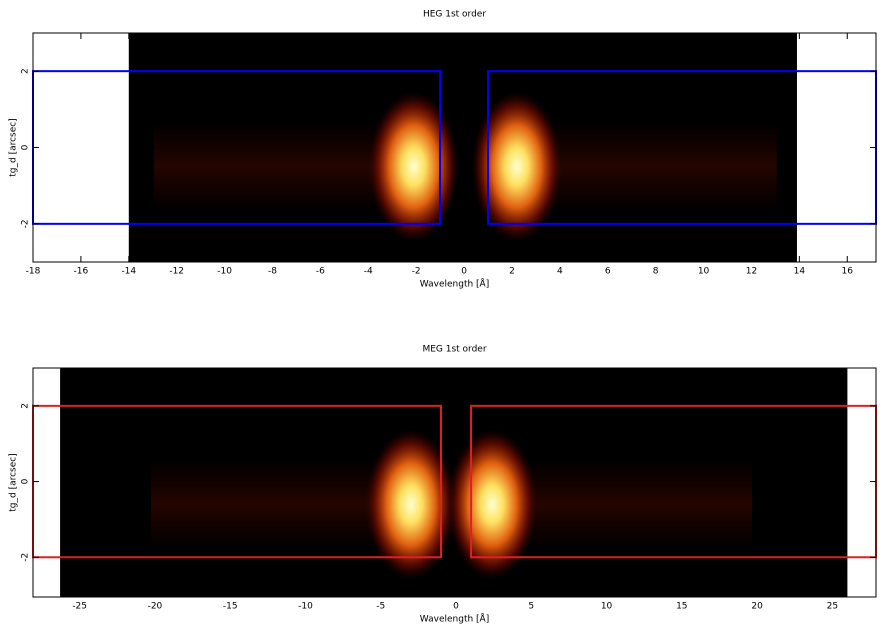  Describe the element at coordinates (81, 272) in the screenshot. I see `x-tick-label: -16` at that location.